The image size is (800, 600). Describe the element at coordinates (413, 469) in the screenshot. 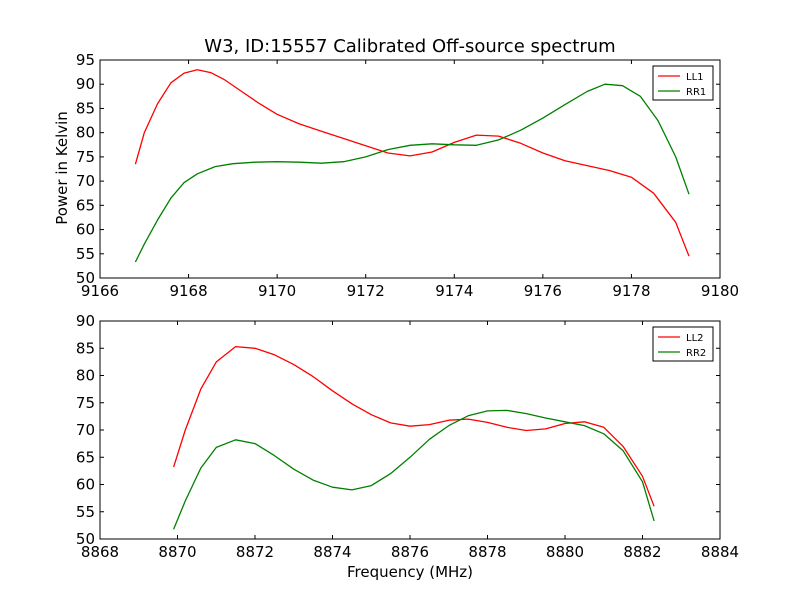

I see `series-line-rr2` at that location.